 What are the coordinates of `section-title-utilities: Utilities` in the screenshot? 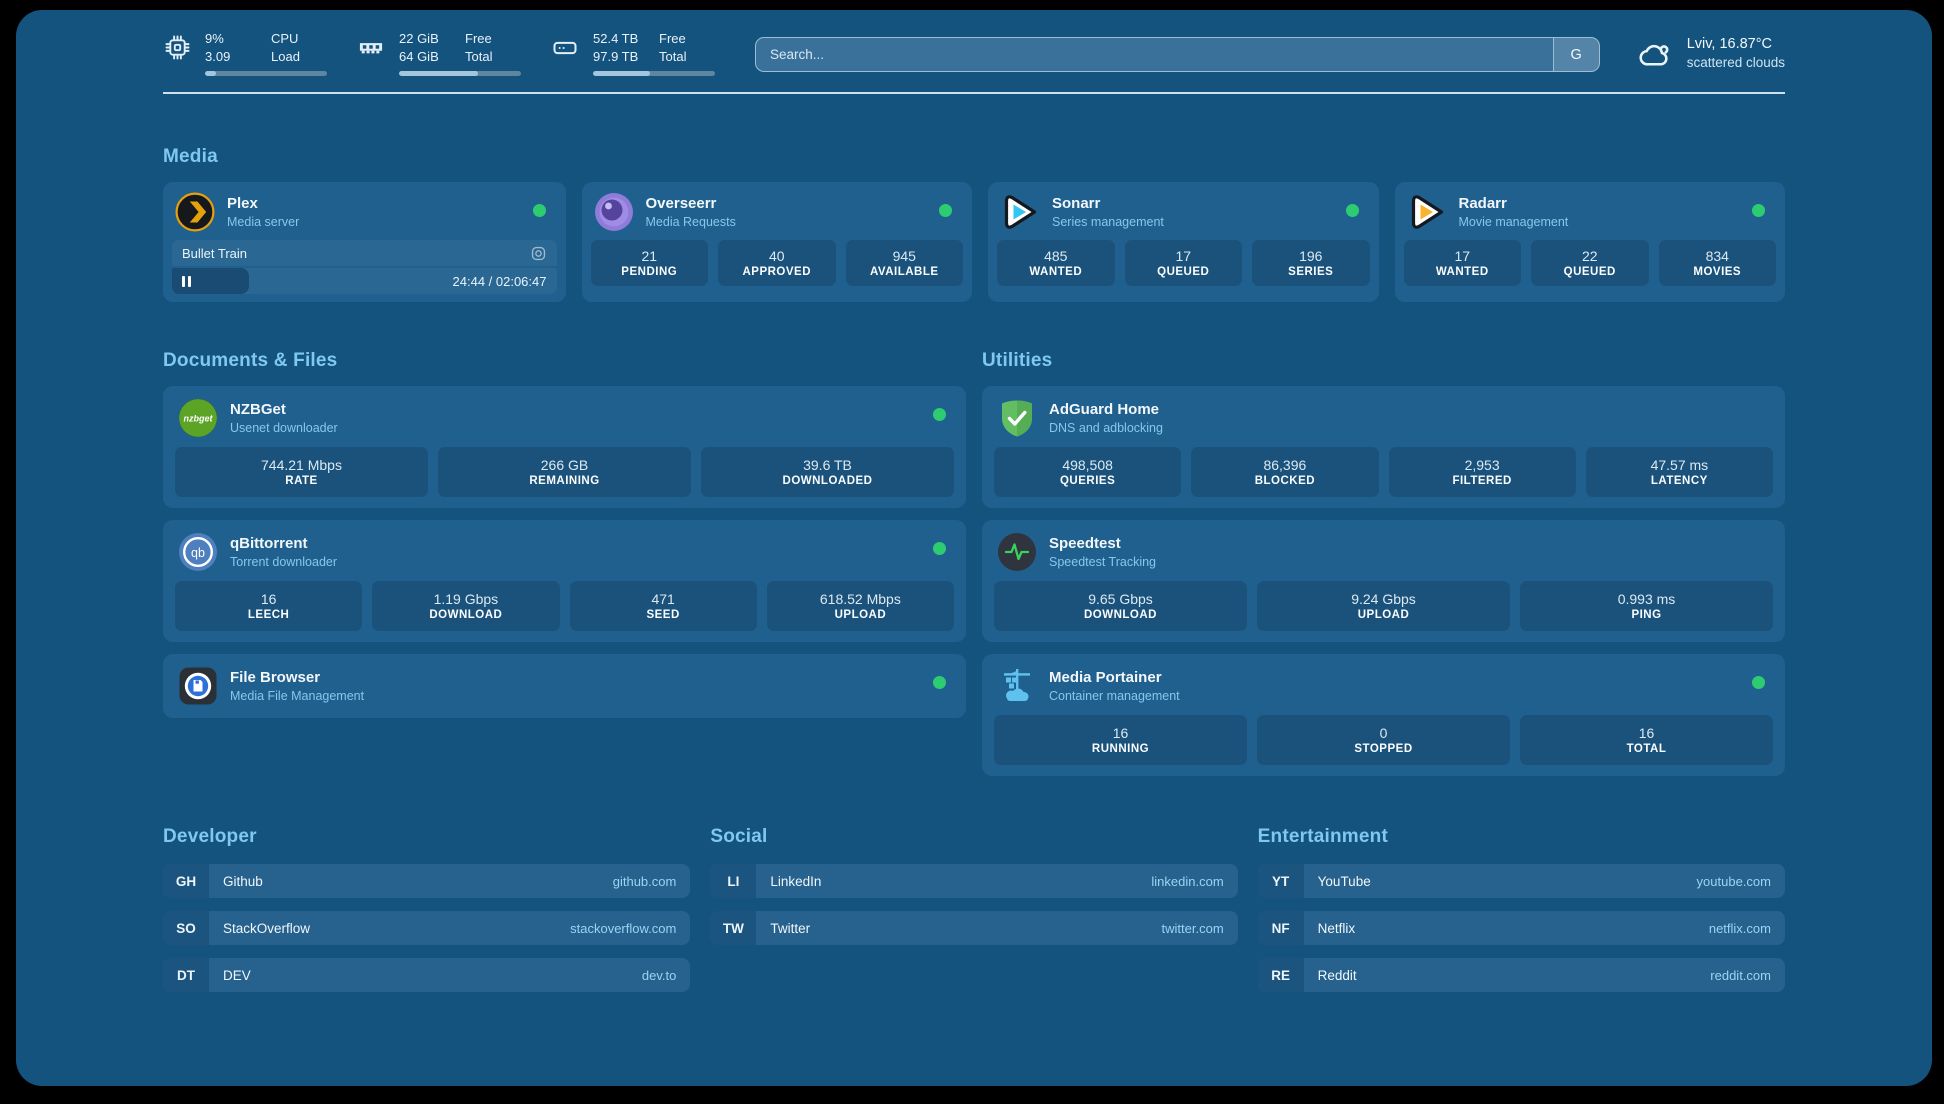 It's located at (1017, 361).